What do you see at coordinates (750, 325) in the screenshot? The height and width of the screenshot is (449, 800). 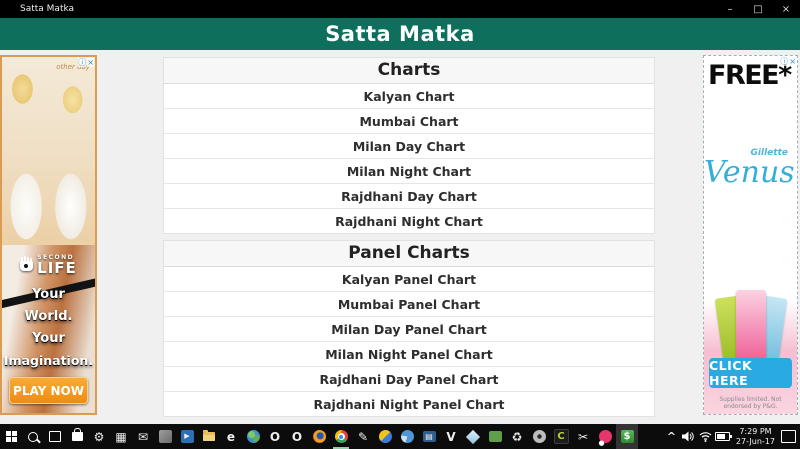 I see `razor-pack-pink` at bounding box center [750, 325].